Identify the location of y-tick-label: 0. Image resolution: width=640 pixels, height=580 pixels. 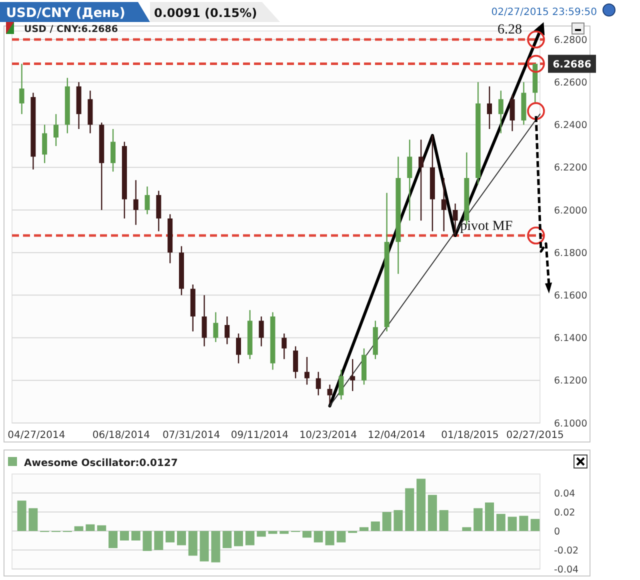
(557, 532).